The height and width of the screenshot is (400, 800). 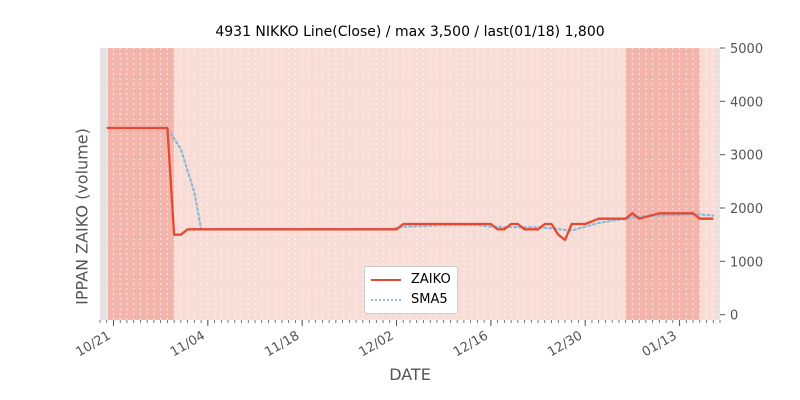 I want to click on legend: ZAIKO SMA5, so click(x=411, y=290).